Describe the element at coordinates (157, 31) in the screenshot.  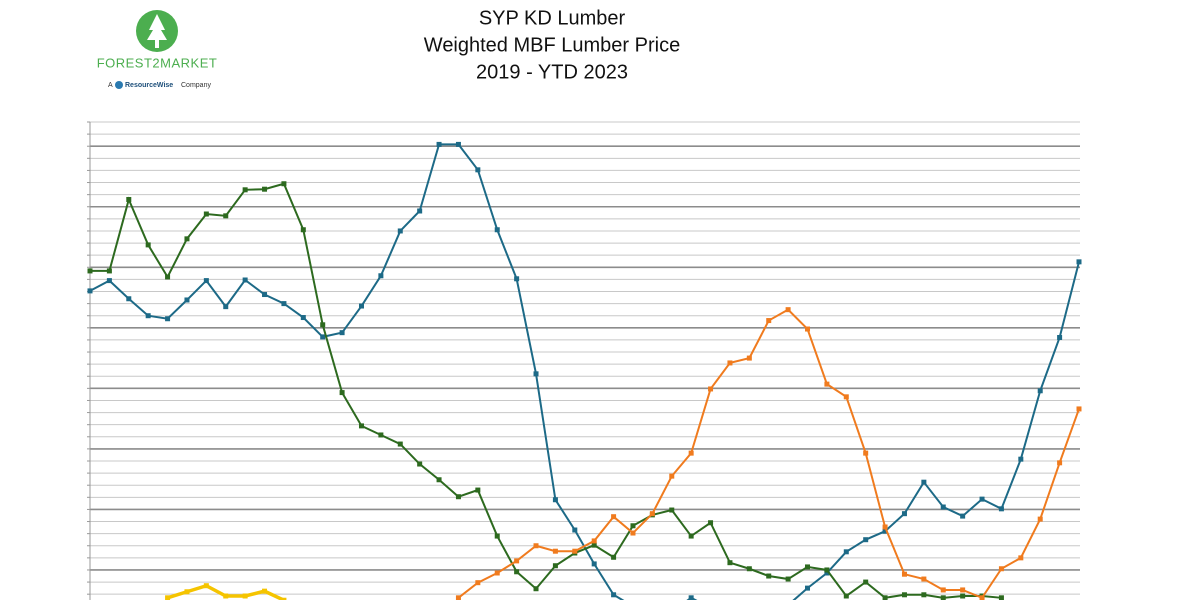
I see `logo-tree` at that location.